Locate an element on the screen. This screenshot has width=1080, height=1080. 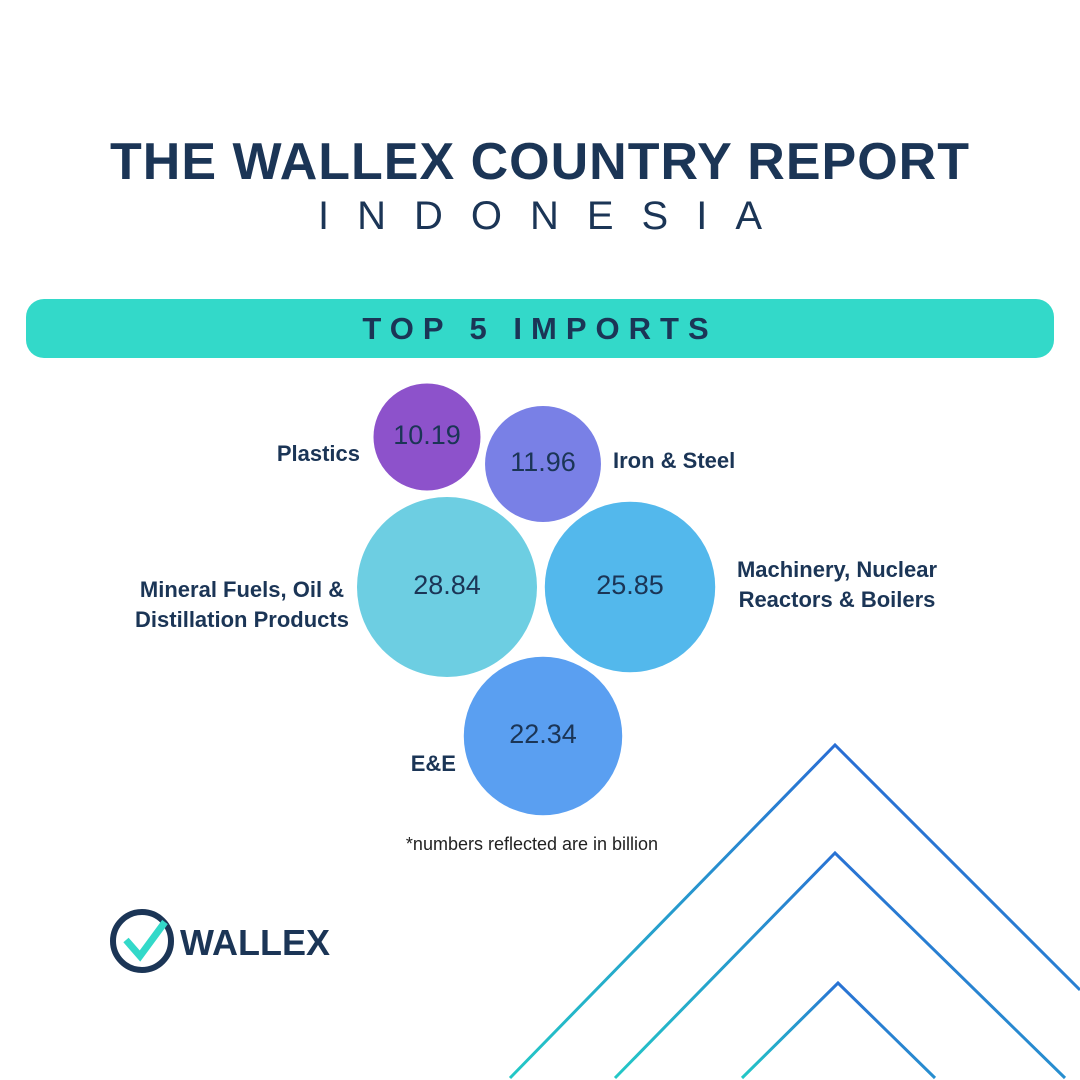
title: THE WALLEX COUNTRY REPORT is located at coordinates (540, 162).